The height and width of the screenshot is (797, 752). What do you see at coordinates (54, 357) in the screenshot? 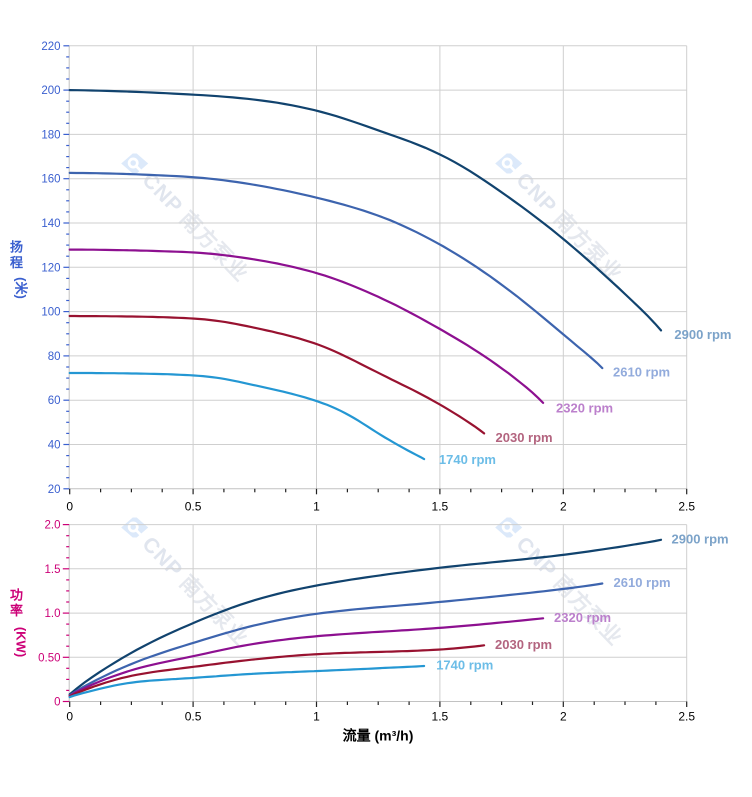
I see `svg-text: 80` at bounding box center [54, 357].